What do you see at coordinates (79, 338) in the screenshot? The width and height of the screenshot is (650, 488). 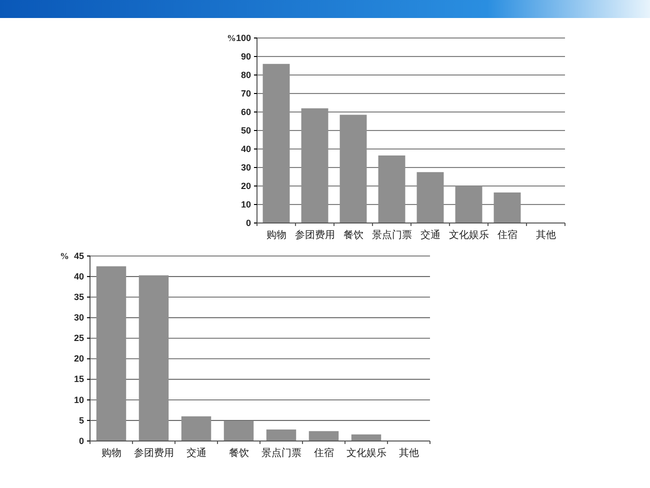 I see `y-tick-label: 25` at bounding box center [79, 338].